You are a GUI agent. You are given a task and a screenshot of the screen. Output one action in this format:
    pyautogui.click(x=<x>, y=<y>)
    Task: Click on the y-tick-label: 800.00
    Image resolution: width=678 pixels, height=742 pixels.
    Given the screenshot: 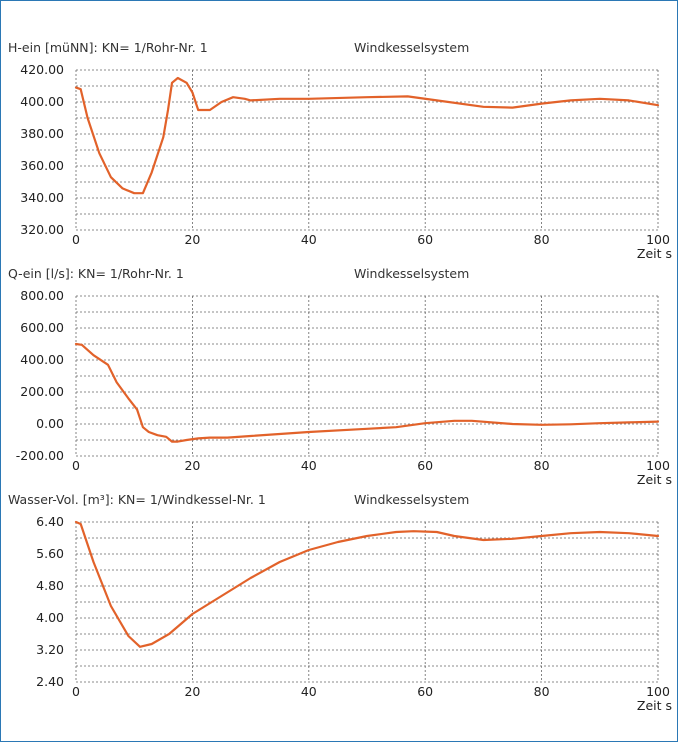 What is the action you would take?
    pyautogui.click(x=42, y=295)
    